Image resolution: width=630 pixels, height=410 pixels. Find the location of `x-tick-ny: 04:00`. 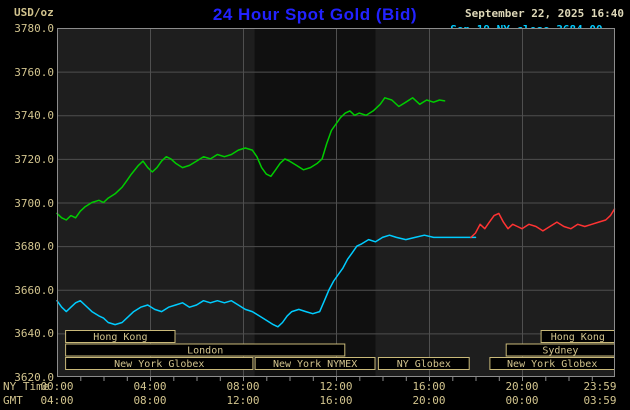

x-tick-ny: 04:00 is located at coordinates (150, 386).